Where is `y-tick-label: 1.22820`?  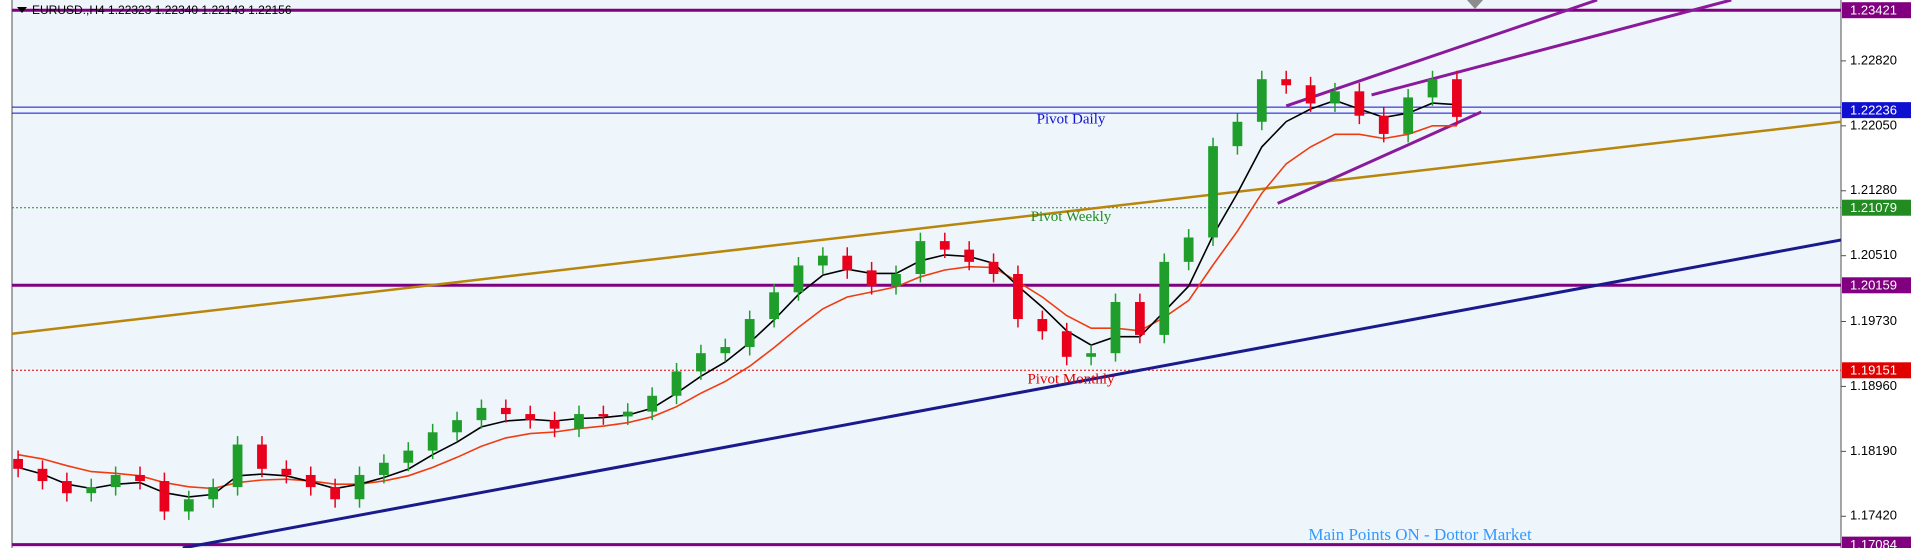 y-tick-label: 1.22820 is located at coordinates (1873, 59).